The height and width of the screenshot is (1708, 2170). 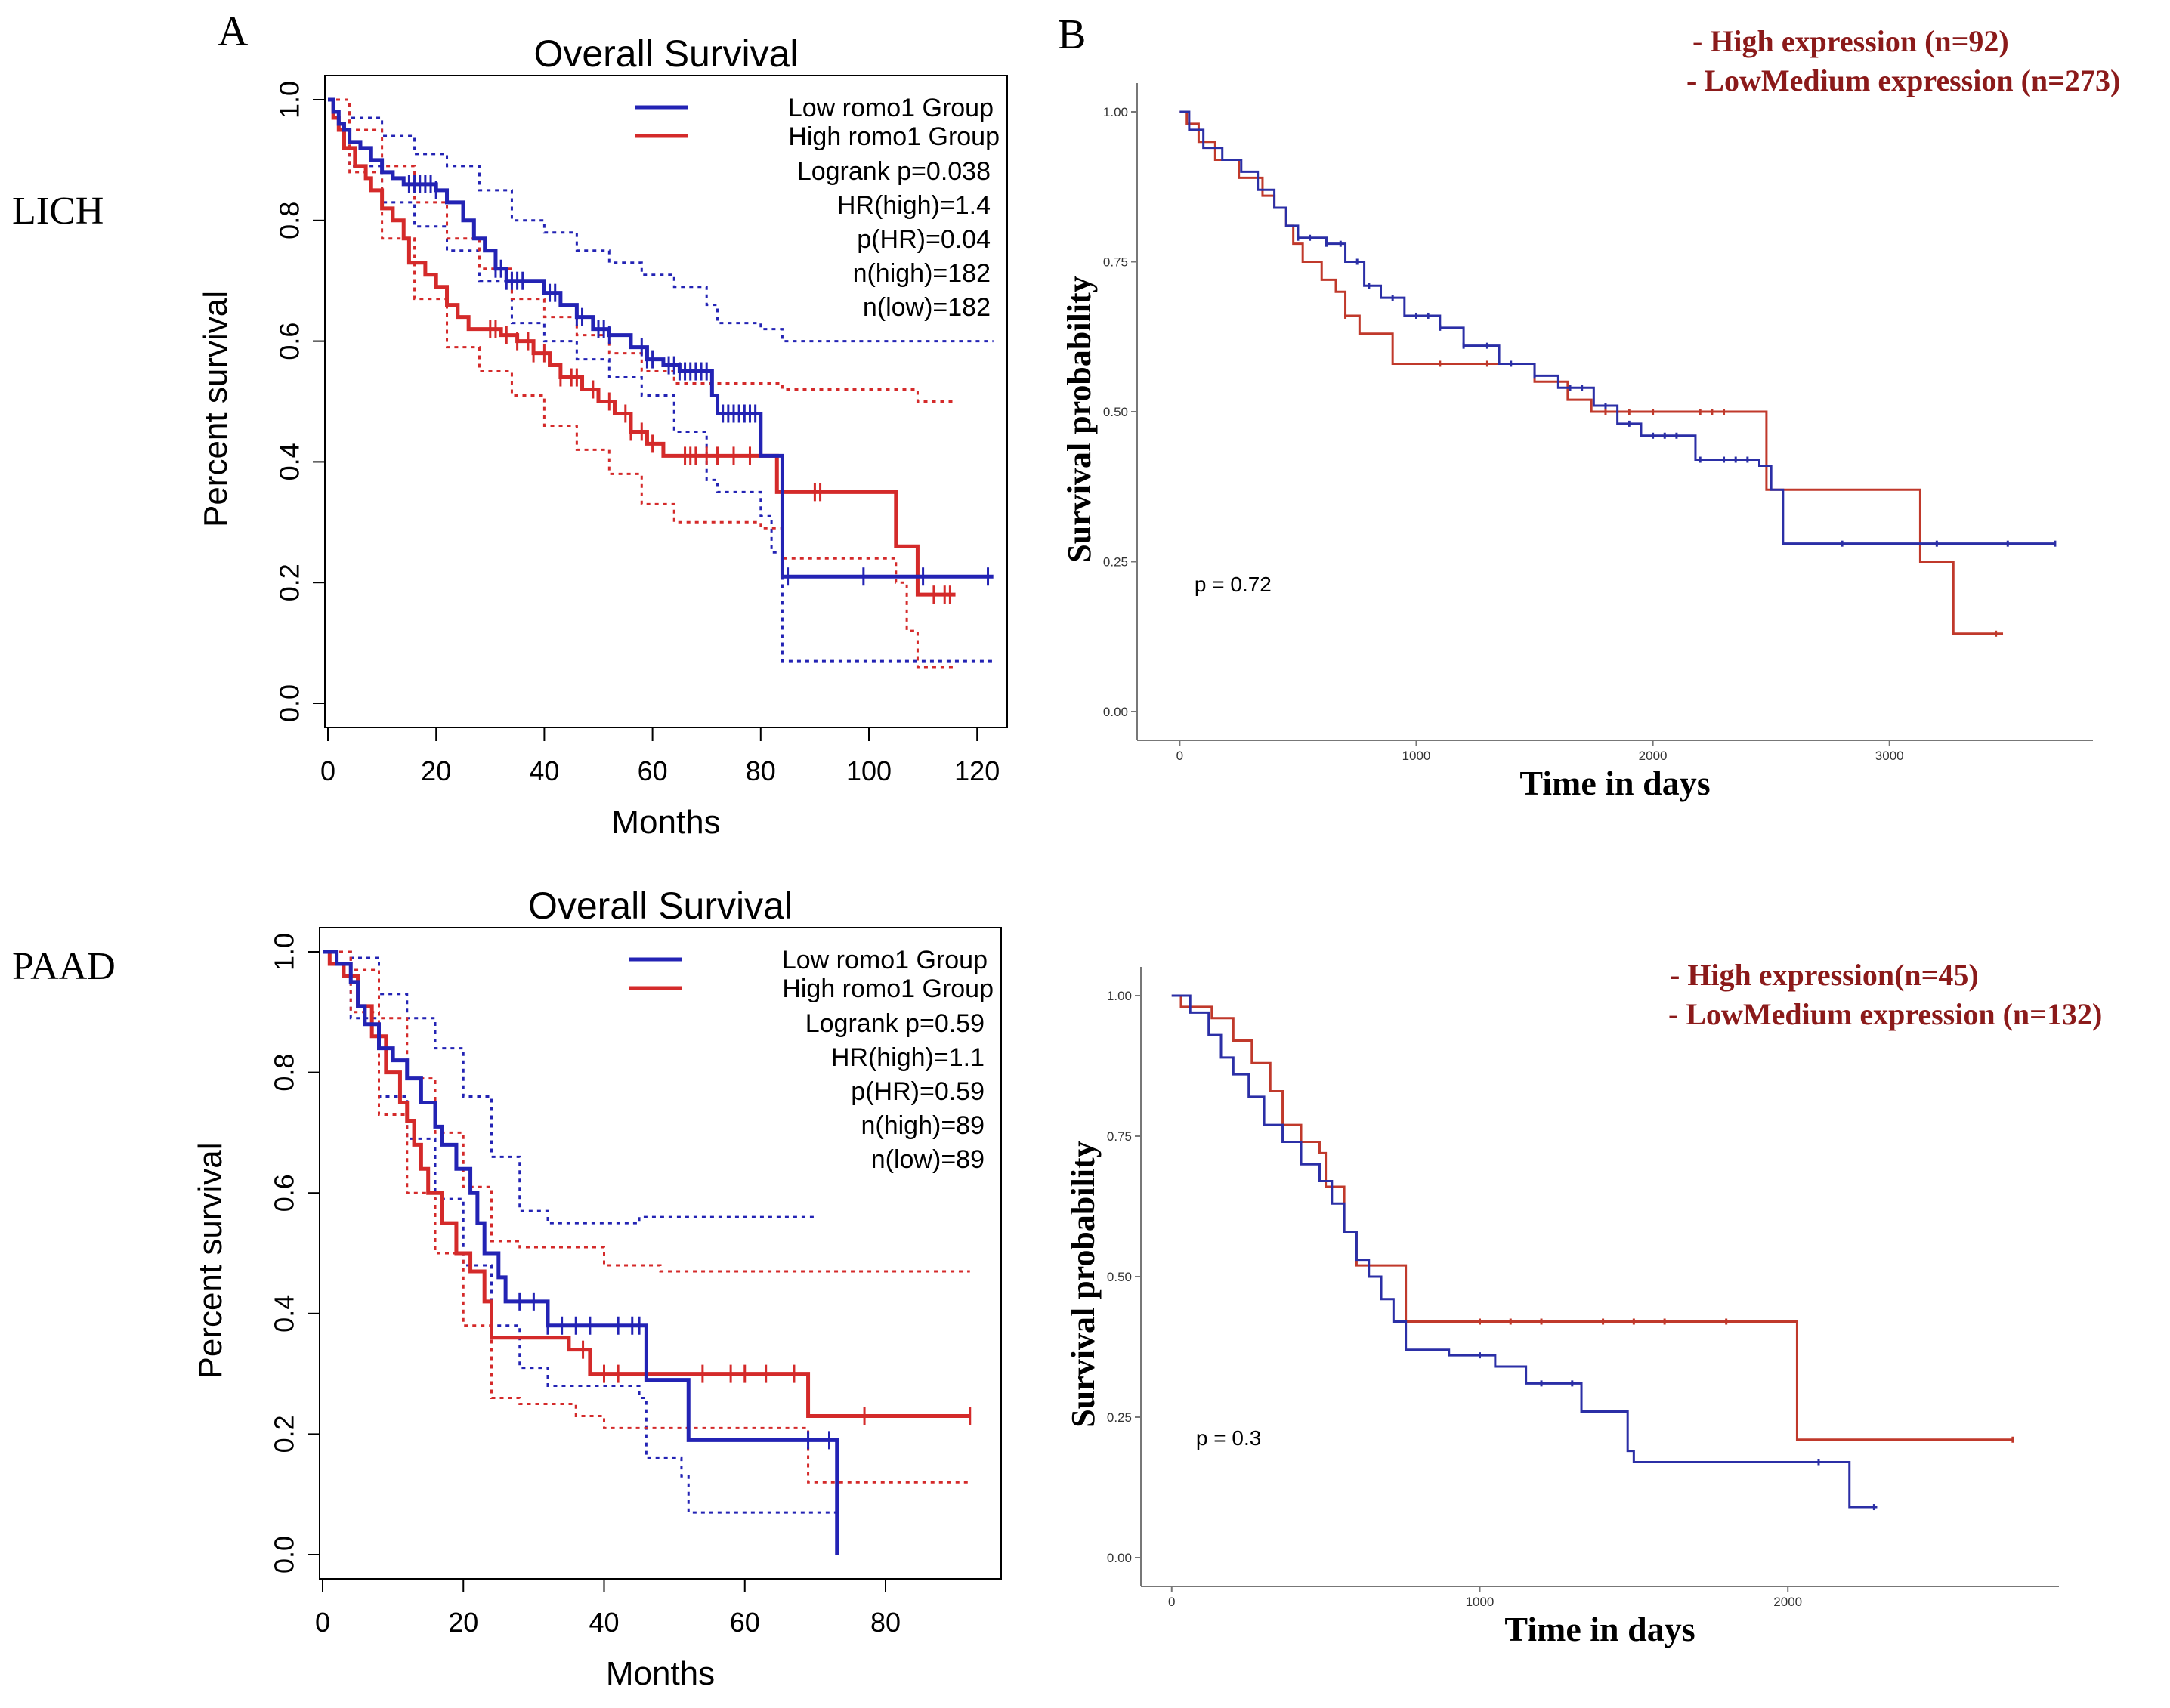 What do you see at coordinates (1850, 41) in the screenshot?
I see `legend-high-label: - High expression (n=92)` at bounding box center [1850, 41].